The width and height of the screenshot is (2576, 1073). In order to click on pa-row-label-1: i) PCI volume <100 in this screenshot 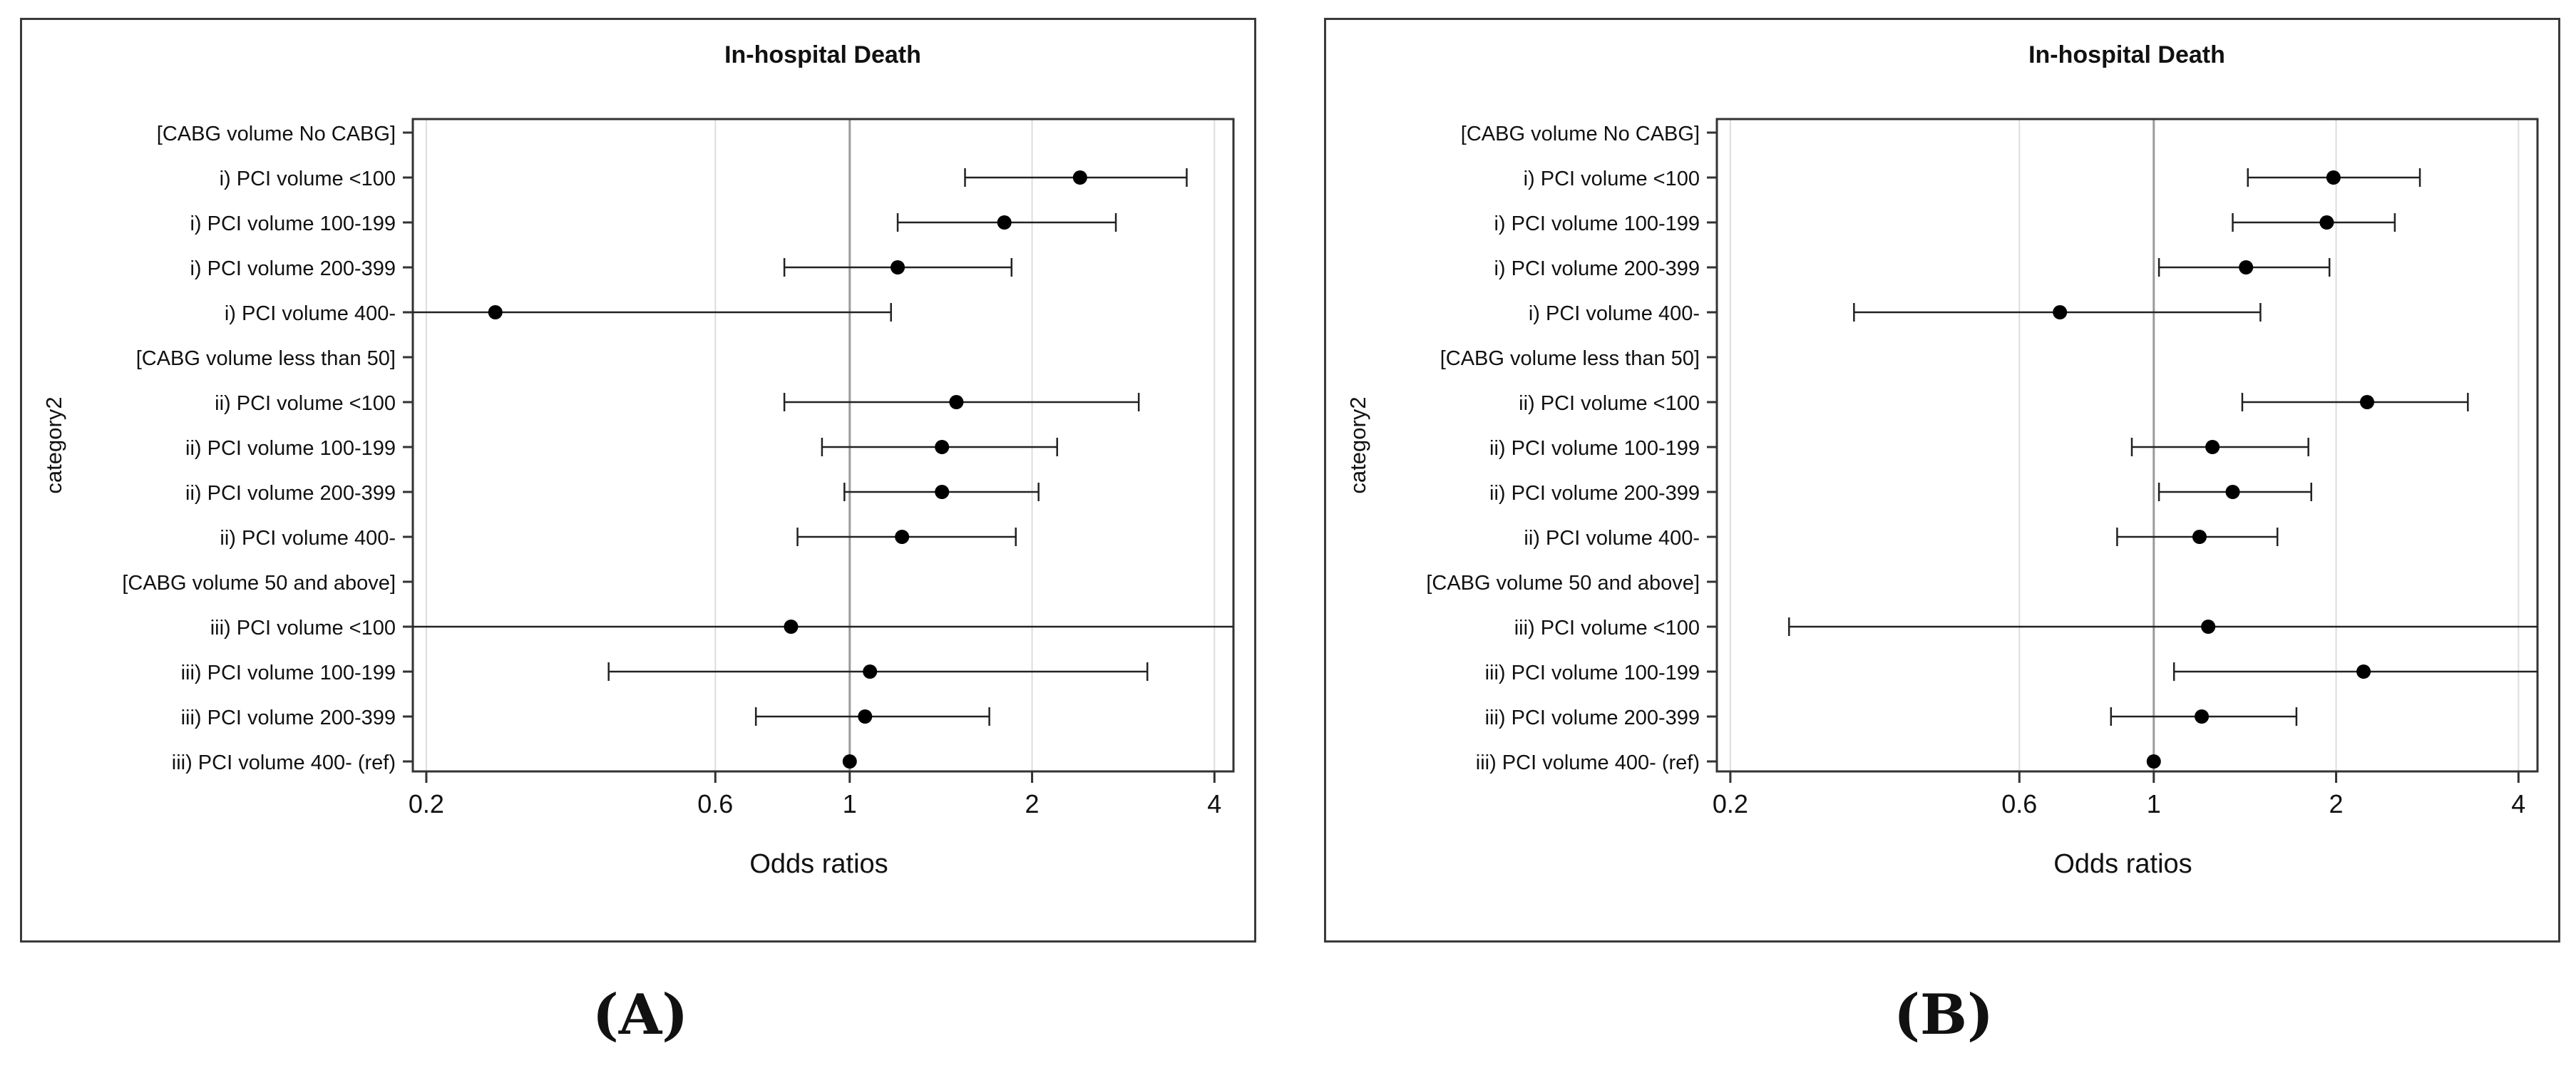, I will do `click(308, 179)`.